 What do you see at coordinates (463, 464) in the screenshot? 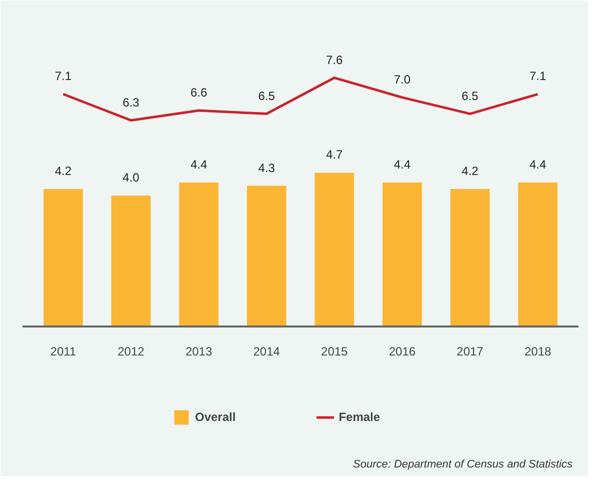
I see `source-note: Source: Department of Census and Statistics` at bounding box center [463, 464].